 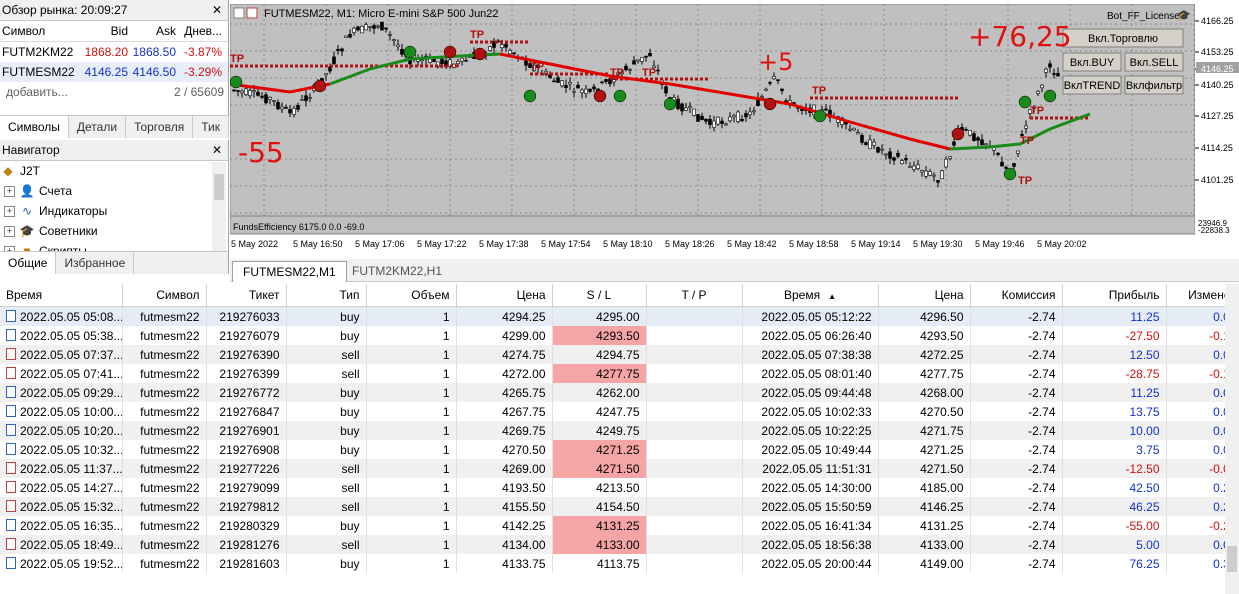 I want to click on chart-type-icon, so click(x=252, y=13).